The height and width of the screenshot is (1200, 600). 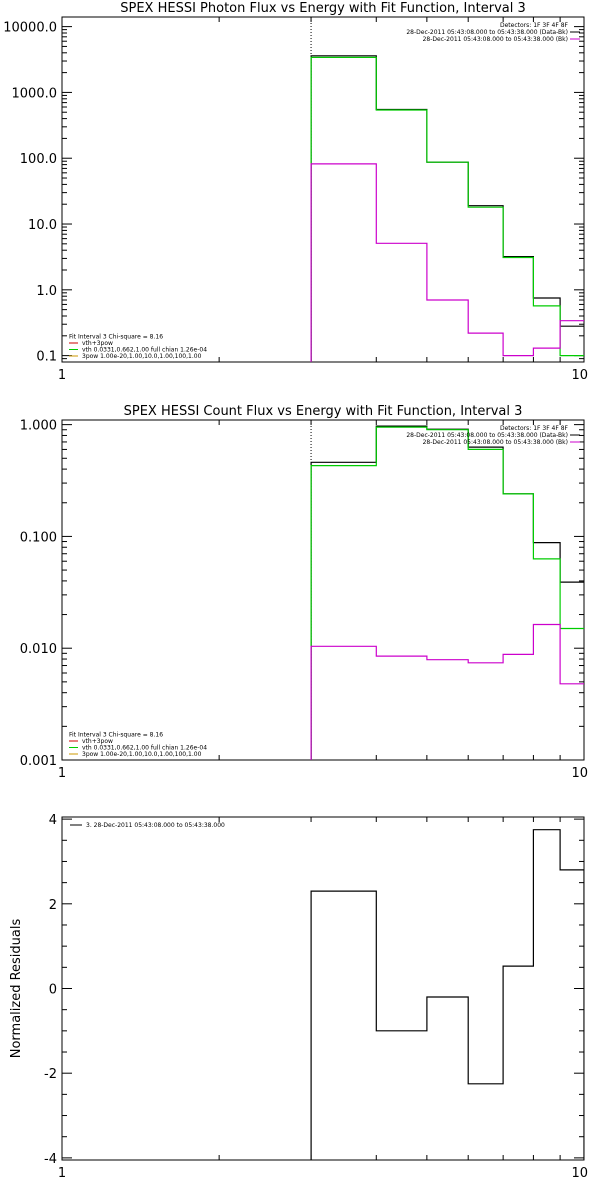 What do you see at coordinates (38, 159) in the screenshot?
I see `y-tick-label: 100.0` at bounding box center [38, 159].